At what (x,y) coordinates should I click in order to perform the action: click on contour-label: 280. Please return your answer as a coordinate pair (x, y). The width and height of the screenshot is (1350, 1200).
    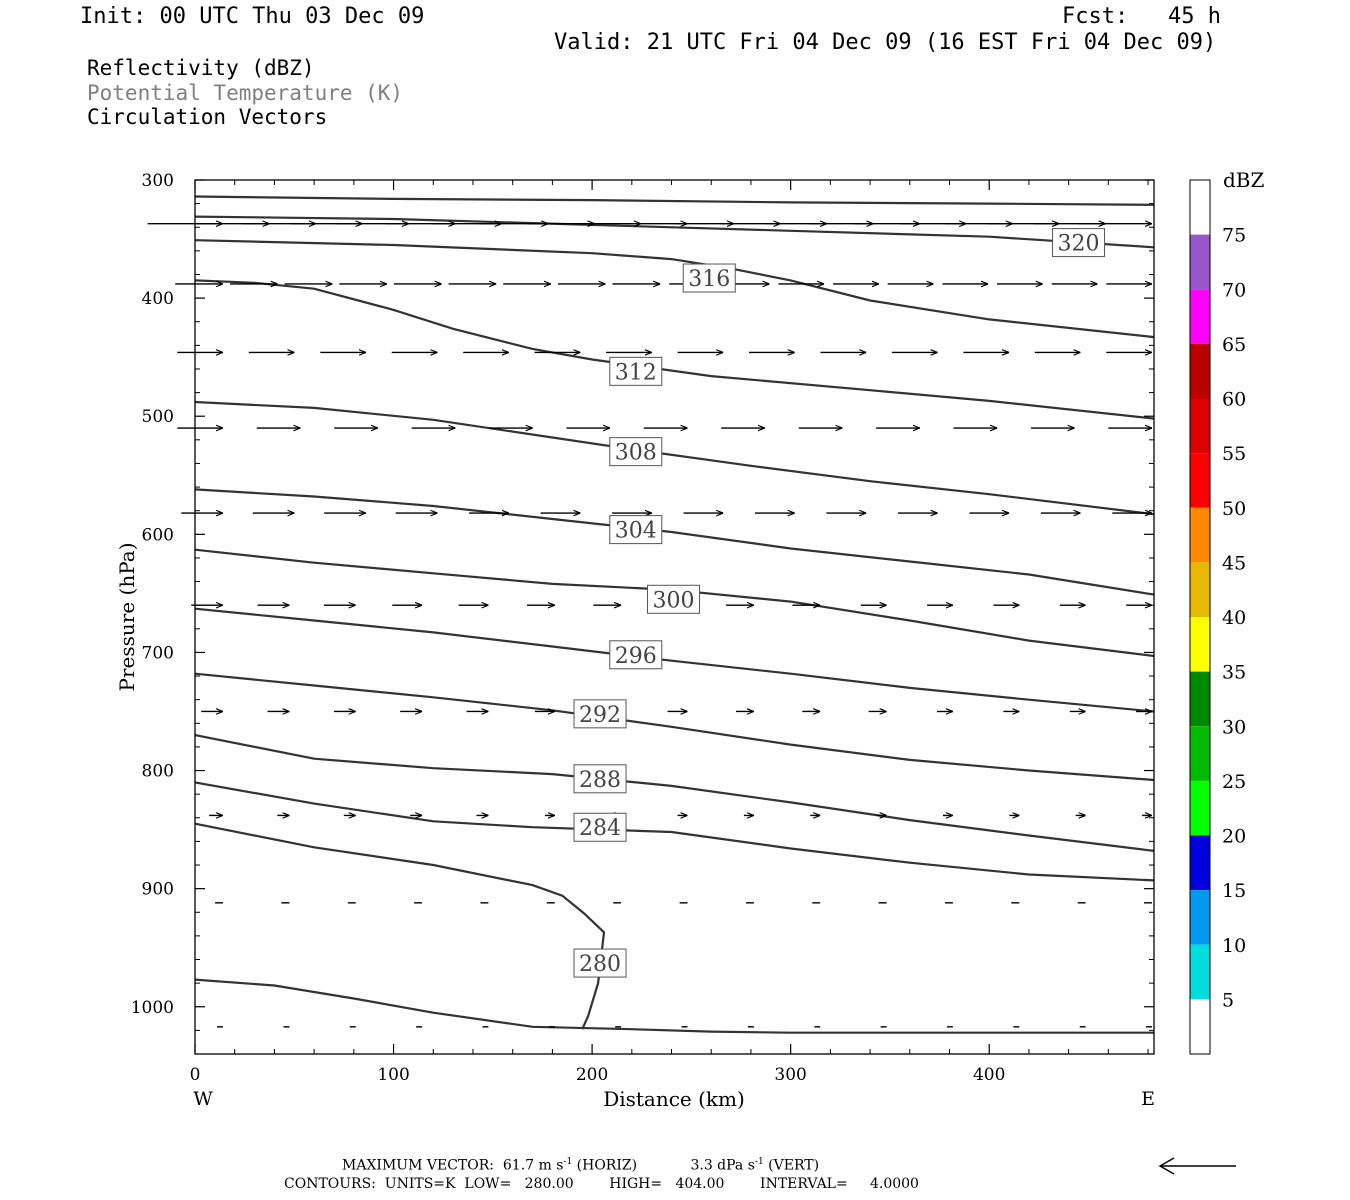
    Looking at the image, I should click on (600, 964).